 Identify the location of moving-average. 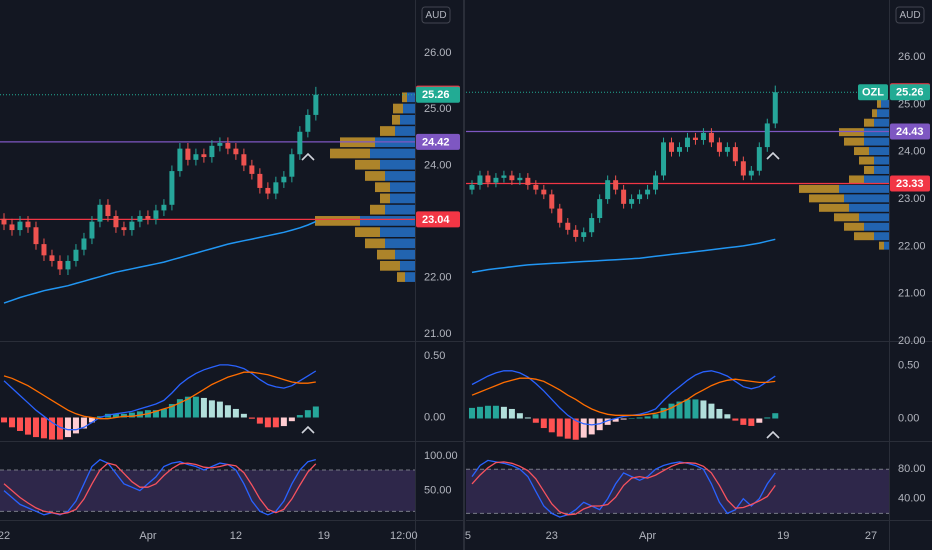
(160, 262).